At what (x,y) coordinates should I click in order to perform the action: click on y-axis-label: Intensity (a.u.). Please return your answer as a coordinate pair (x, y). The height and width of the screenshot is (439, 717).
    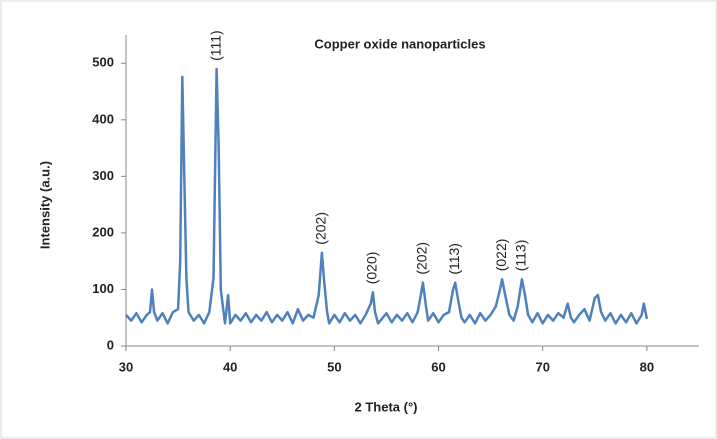
    Looking at the image, I should click on (44, 205).